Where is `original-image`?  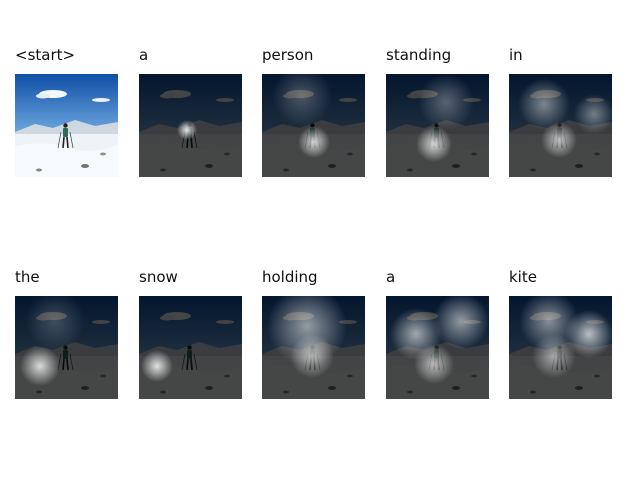
original-image is located at coordinates (66, 125).